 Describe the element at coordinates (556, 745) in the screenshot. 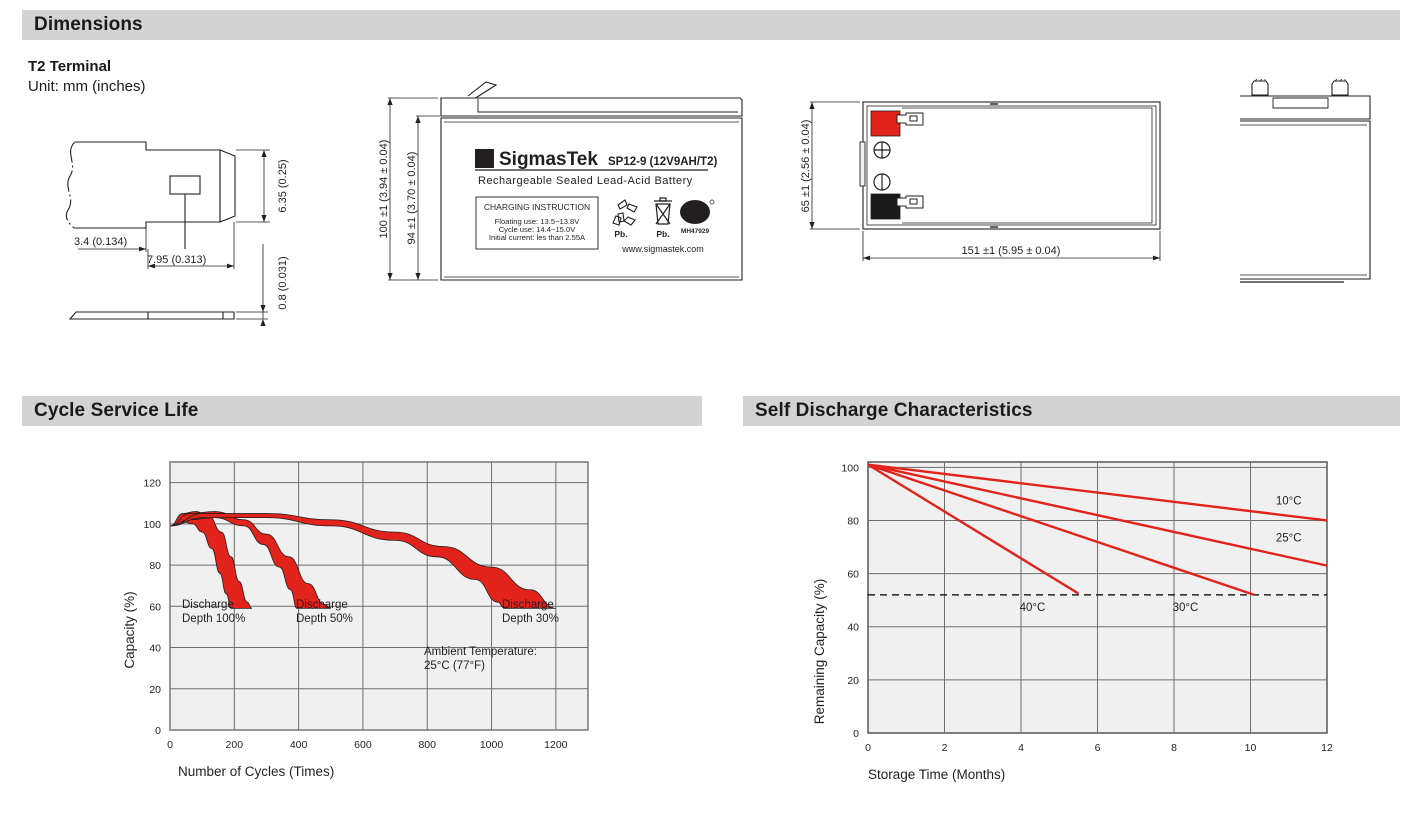

I see `x-tick-label: 1200` at that location.